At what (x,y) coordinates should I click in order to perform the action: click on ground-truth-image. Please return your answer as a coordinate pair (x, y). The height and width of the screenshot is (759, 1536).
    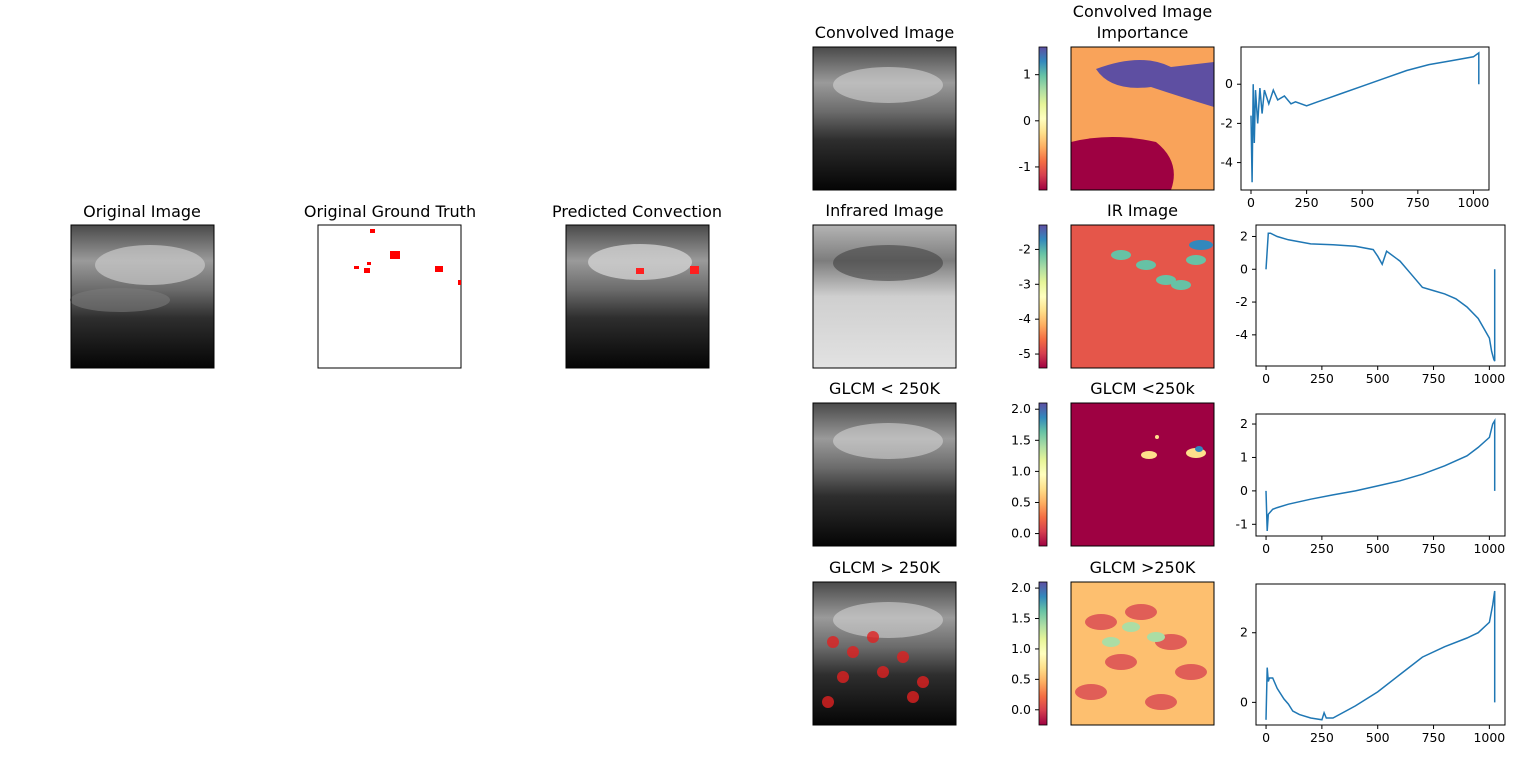
    Looking at the image, I should click on (389, 296).